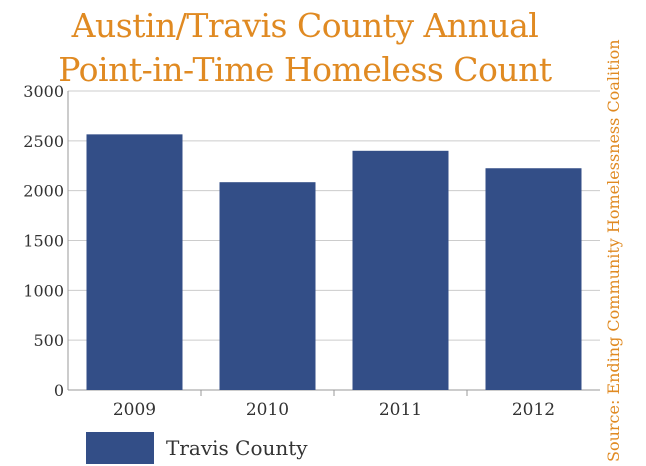 The image size is (646, 466). I want to click on y-tick-label: 1000, so click(43, 290).